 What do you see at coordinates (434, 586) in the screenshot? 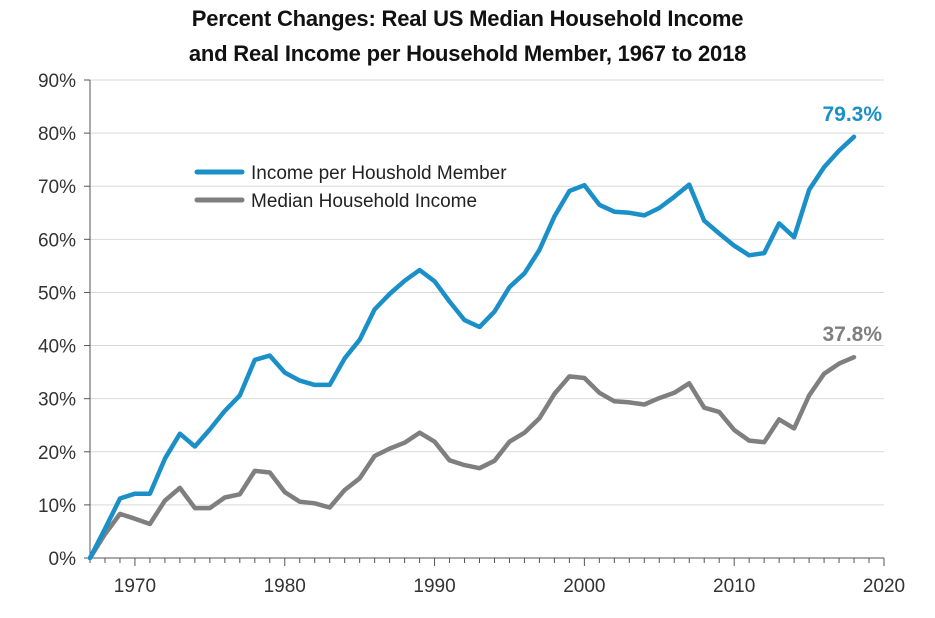
I see `x-tick-label: 1990` at bounding box center [434, 586].